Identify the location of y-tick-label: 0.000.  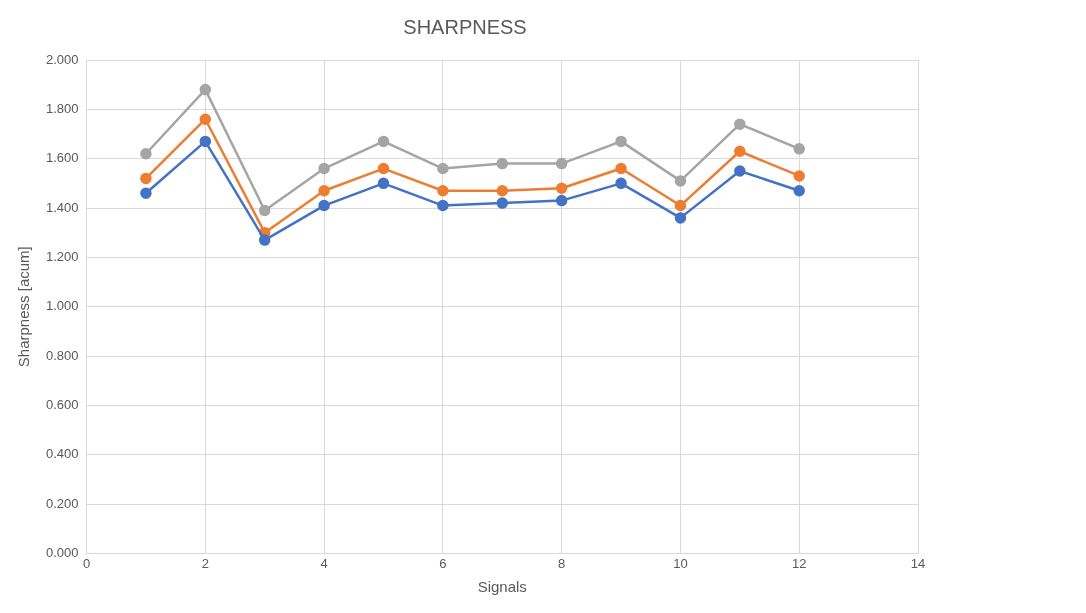
(62, 552).